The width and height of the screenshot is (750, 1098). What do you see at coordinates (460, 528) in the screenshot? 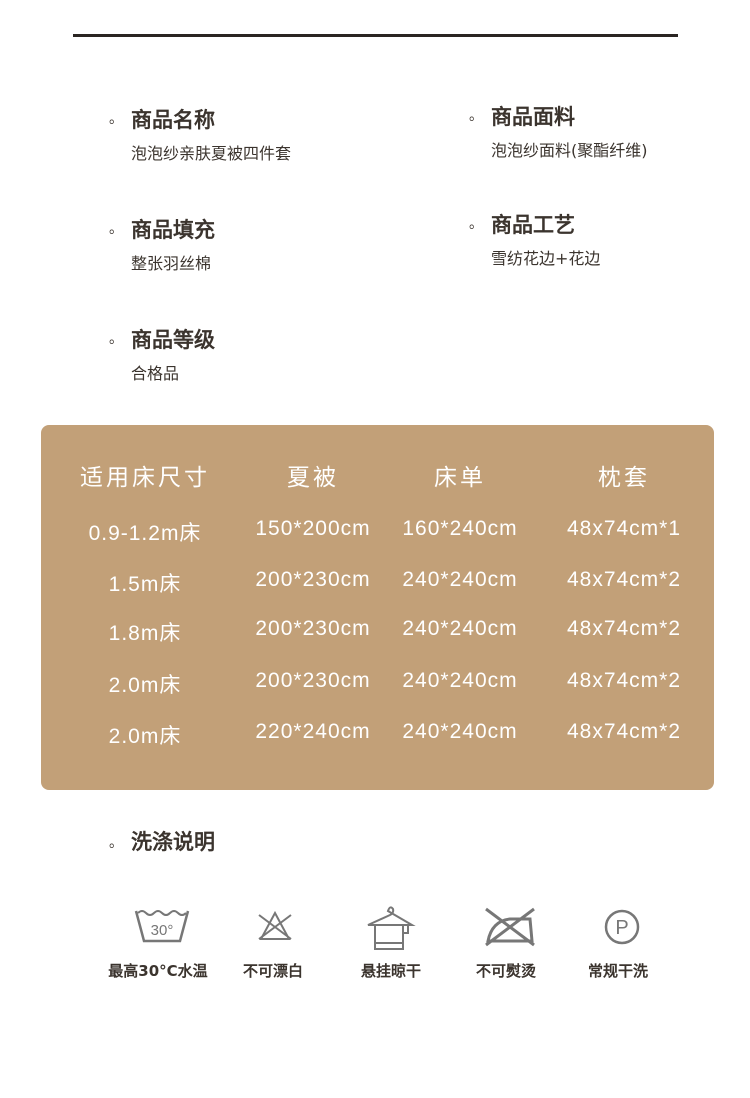
I see `table-cell: 160*240cm` at bounding box center [460, 528].